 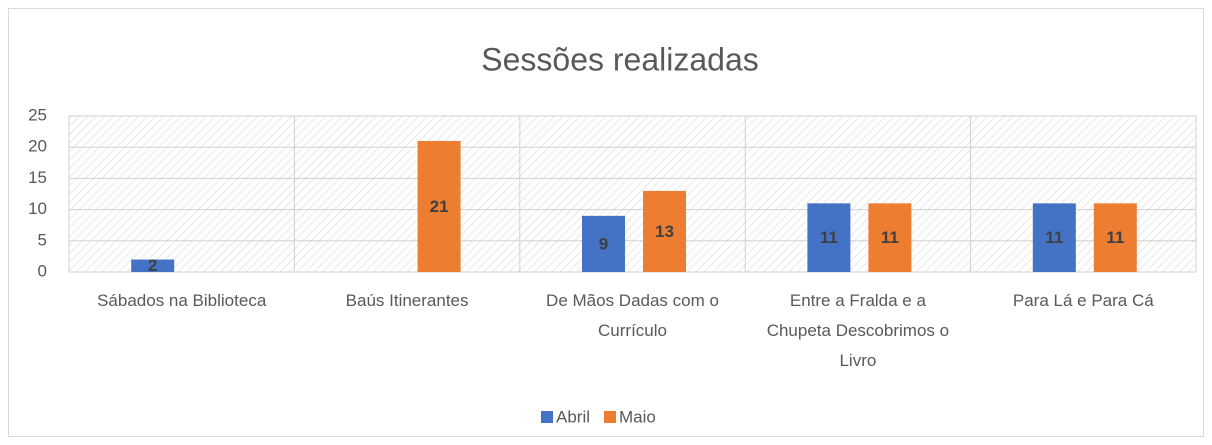 I want to click on y-tick-label: 15, so click(x=37, y=177).